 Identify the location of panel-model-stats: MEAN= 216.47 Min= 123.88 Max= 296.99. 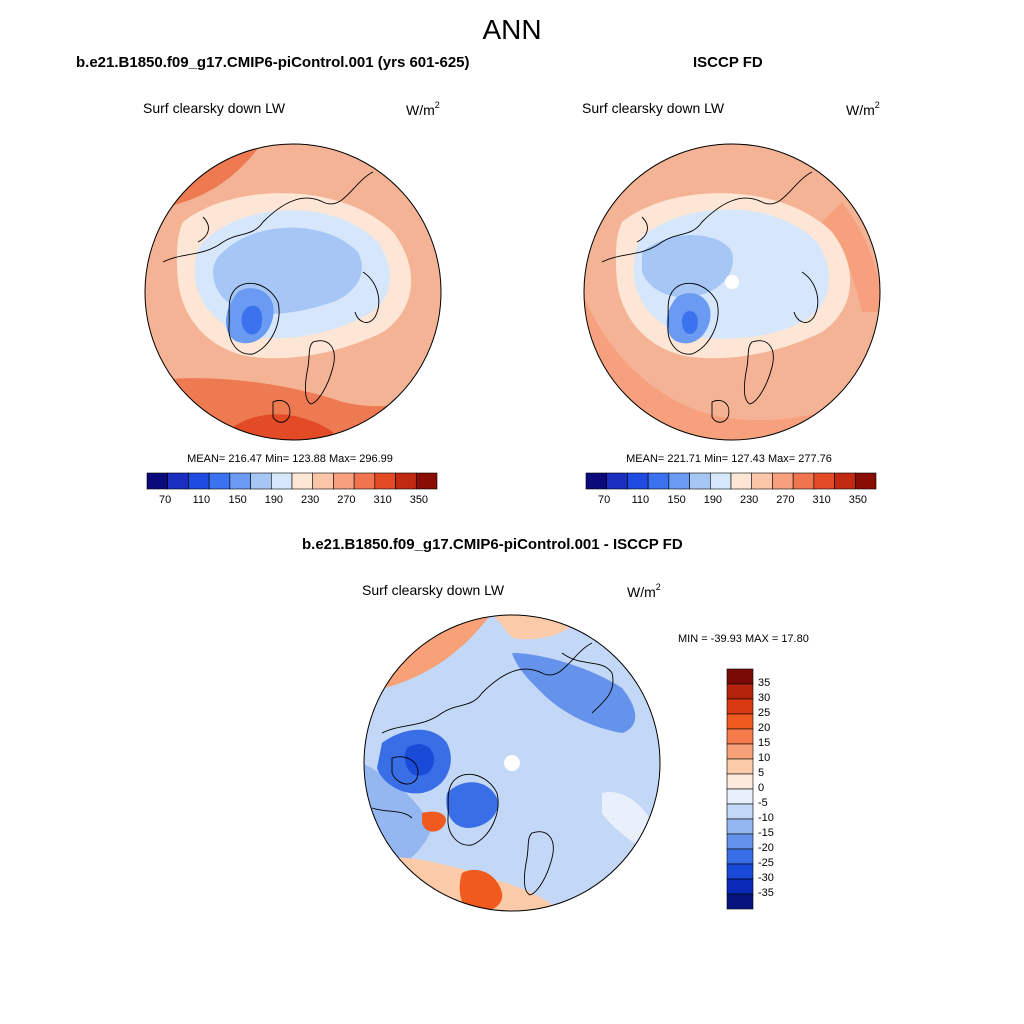
(290, 459).